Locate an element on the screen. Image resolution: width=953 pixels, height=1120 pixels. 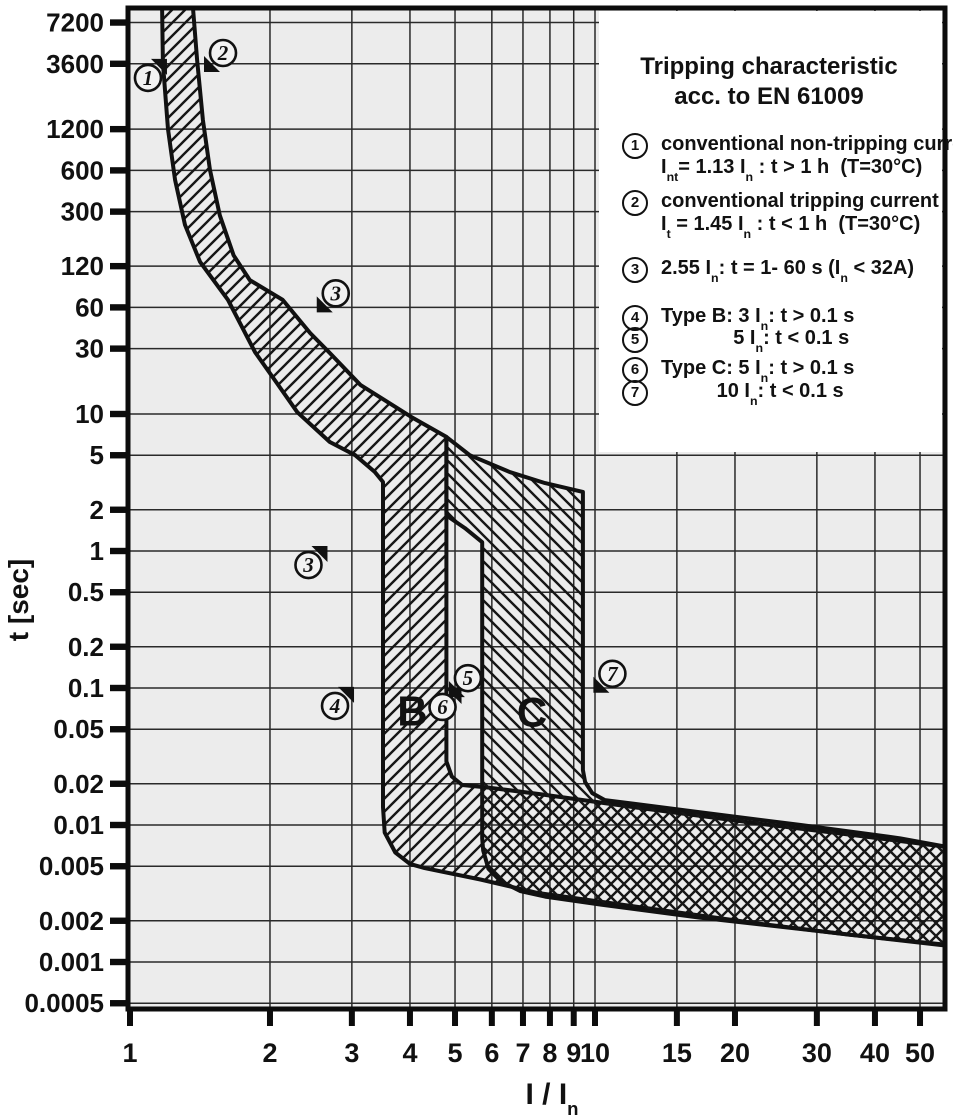
legend-title-line1: Tripping characteristic is located at coordinates (769, 66).